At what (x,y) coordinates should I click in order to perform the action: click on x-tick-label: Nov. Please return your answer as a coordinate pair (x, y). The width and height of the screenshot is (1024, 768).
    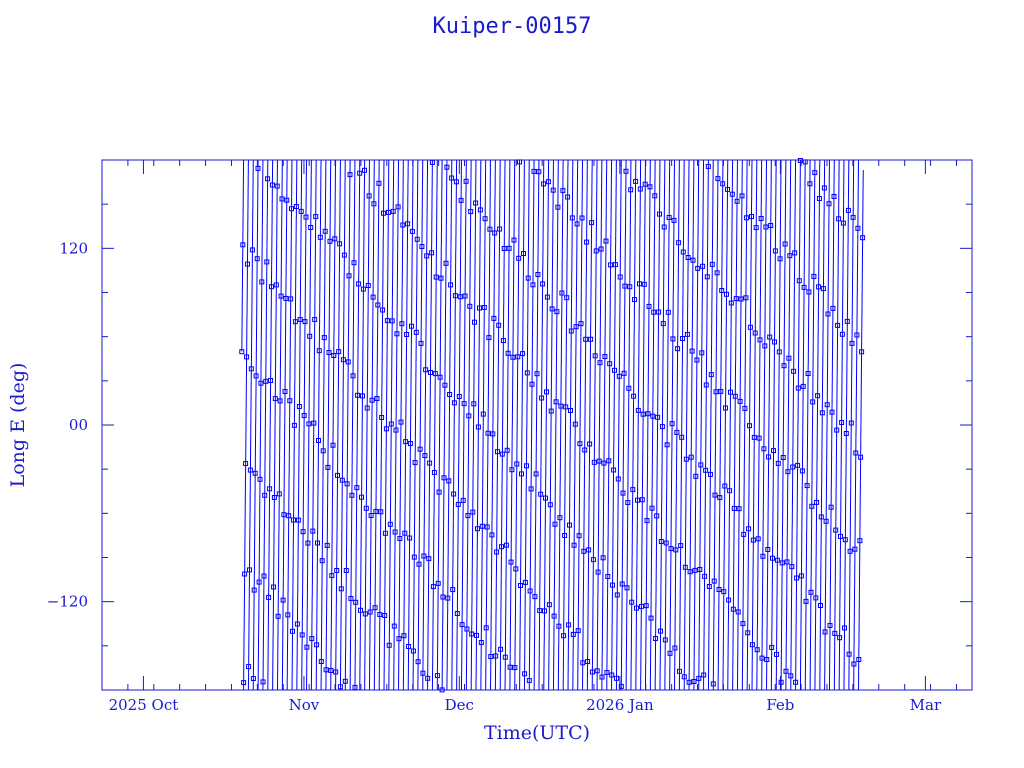
    Looking at the image, I should click on (304, 705).